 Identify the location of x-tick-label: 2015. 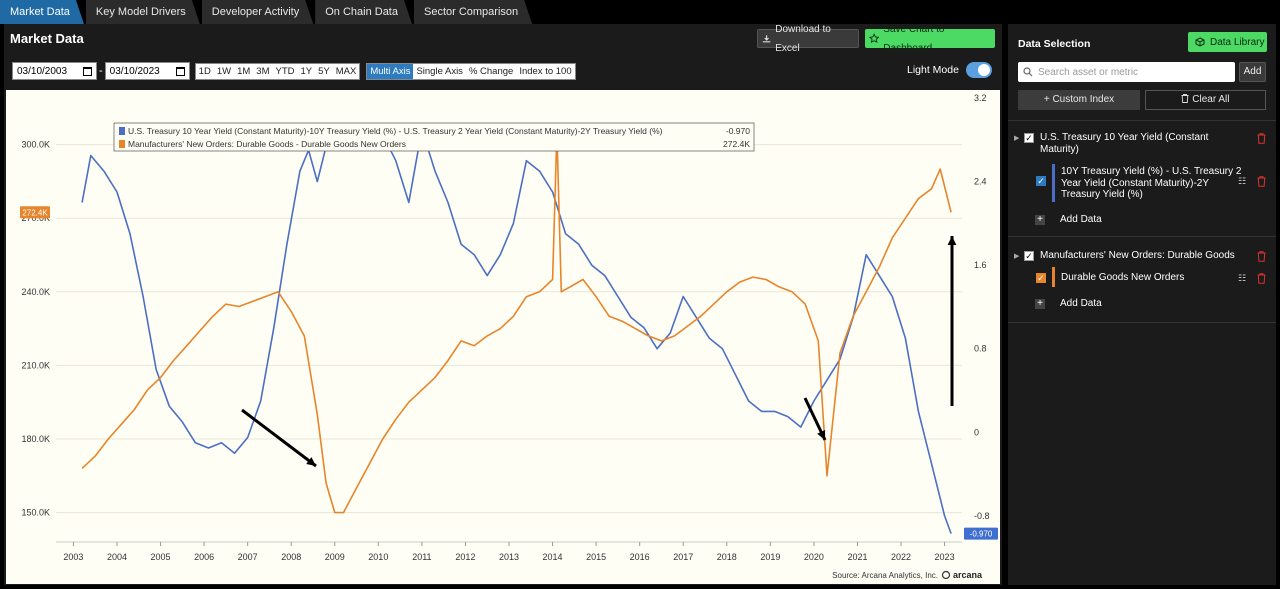
(596, 557).